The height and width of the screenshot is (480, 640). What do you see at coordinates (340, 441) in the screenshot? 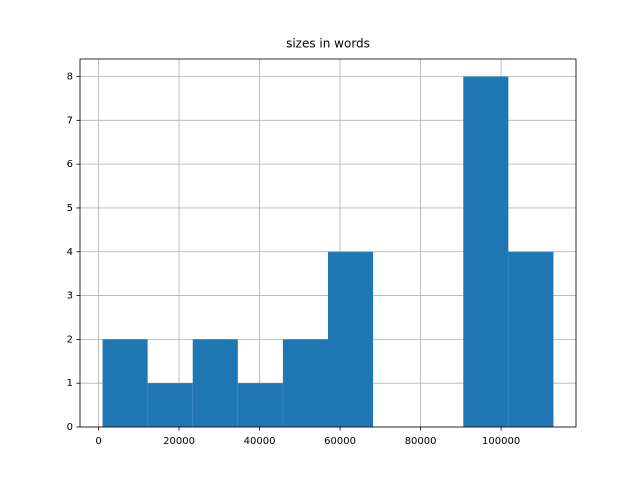
I see `x-tick-label: 60000` at bounding box center [340, 441].